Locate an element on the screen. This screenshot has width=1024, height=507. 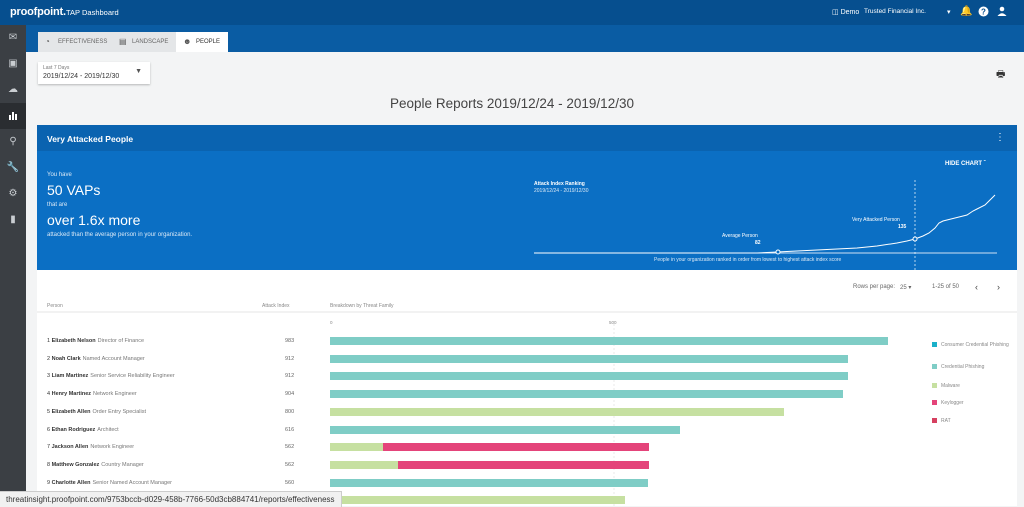
table-row-person: 7 Jackson Allen Network Engineer is located at coordinates (90, 447).